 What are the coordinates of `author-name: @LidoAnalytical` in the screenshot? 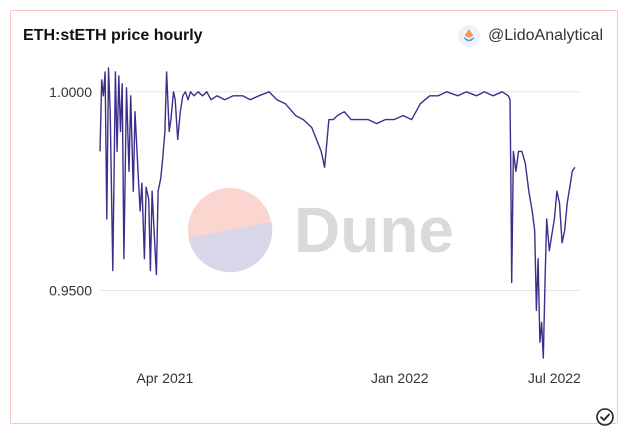 It's located at (545, 35).